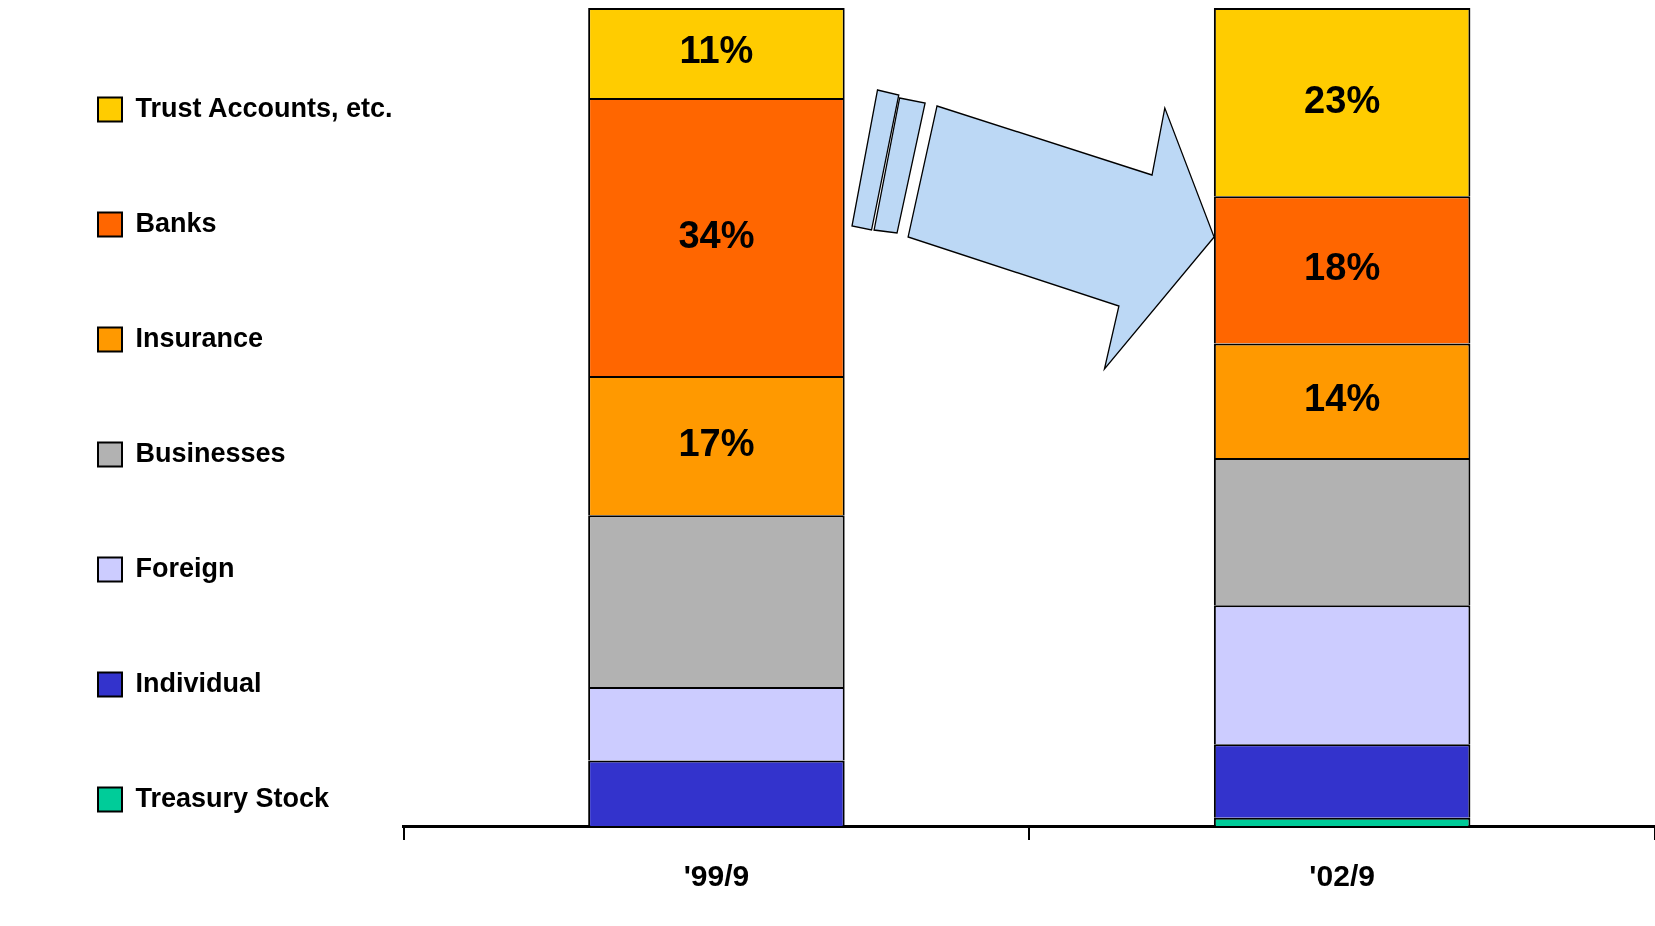 Image resolution: width=1655 pixels, height=926 pixels. I want to click on legend-label: Banks, so click(176, 222).